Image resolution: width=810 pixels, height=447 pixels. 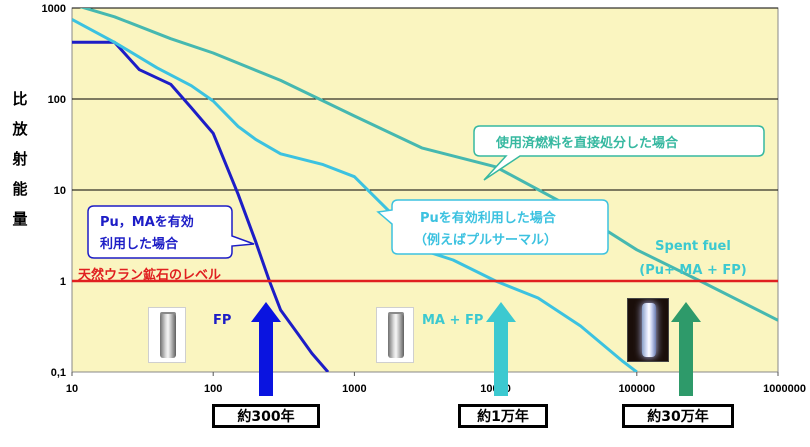 What do you see at coordinates (266, 416) in the screenshot?
I see `era-300-years: 約300年` at bounding box center [266, 416].